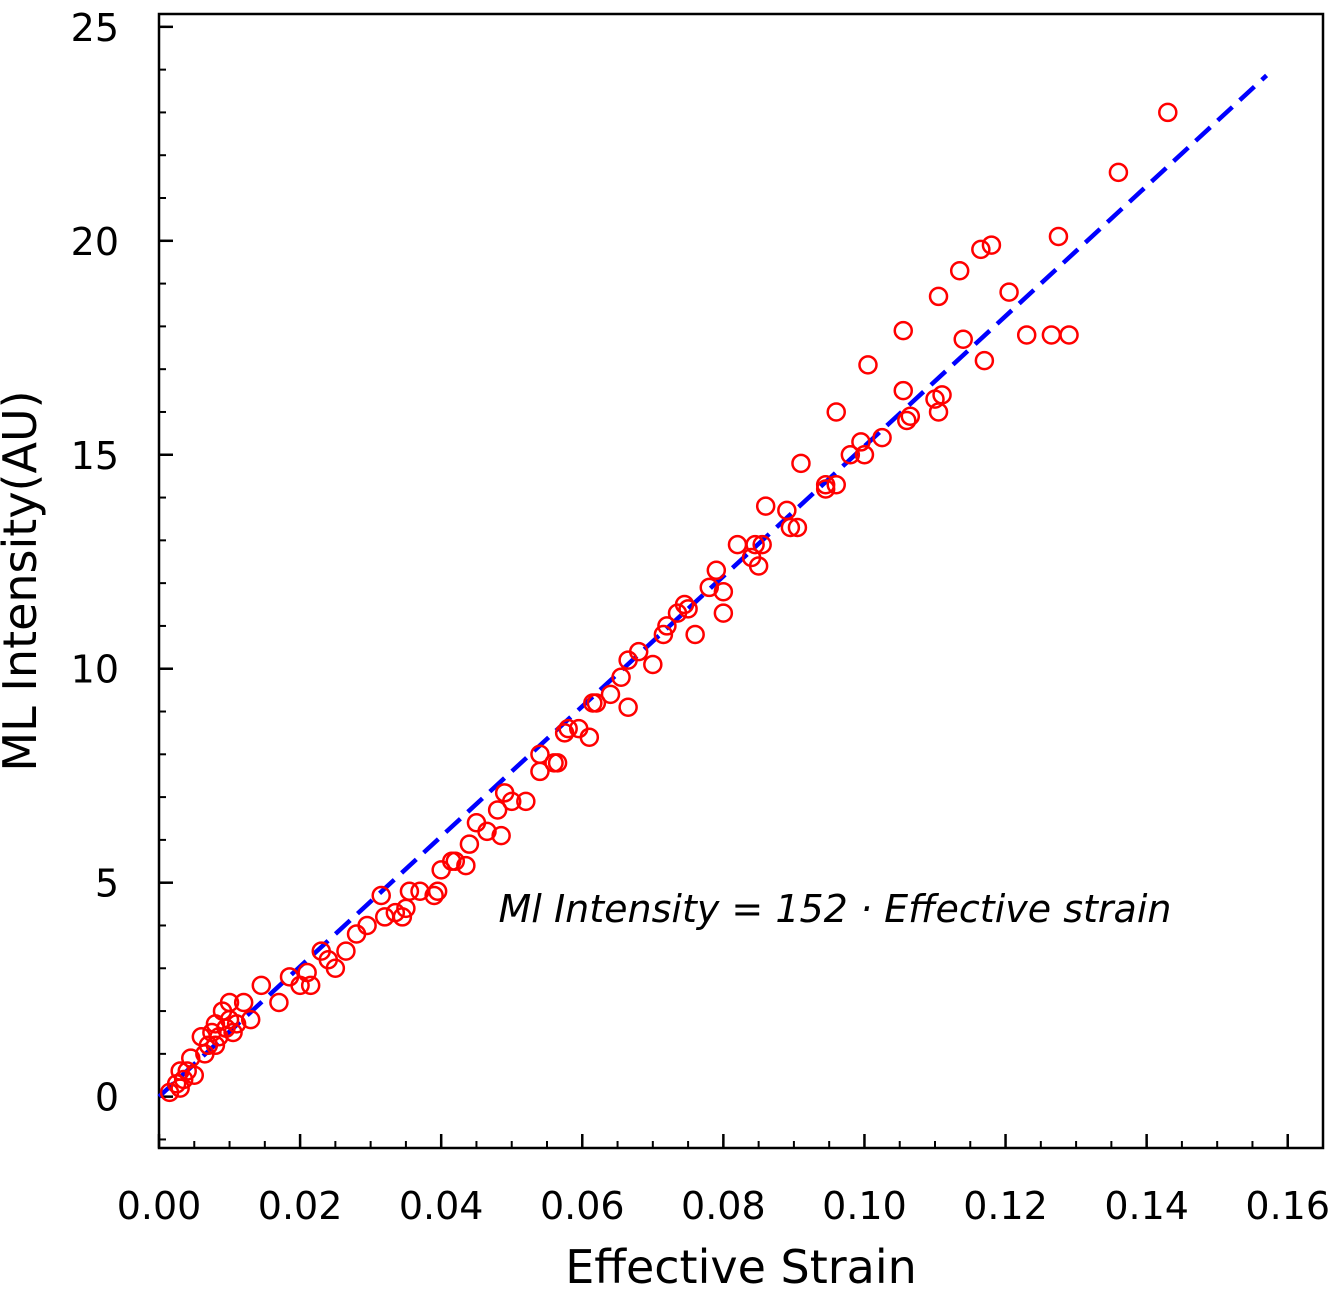 Image resolution: width=1333 pixels, height=1293 pixels. I want to click on x-axis-label: Effective Strain, so click(741, 1266).